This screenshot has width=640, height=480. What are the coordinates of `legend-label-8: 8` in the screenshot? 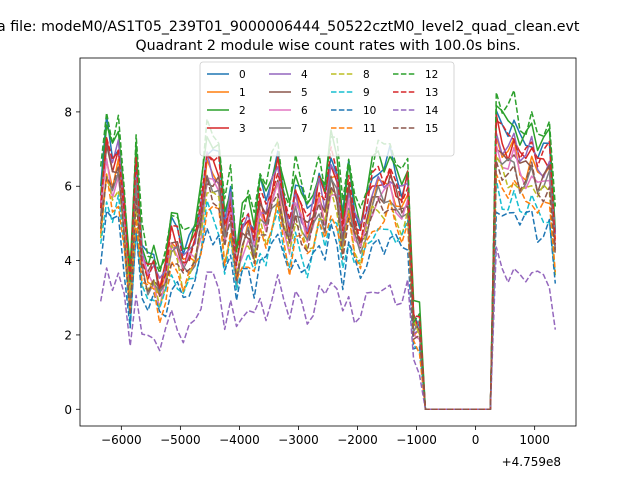 It's located at (366, 75).